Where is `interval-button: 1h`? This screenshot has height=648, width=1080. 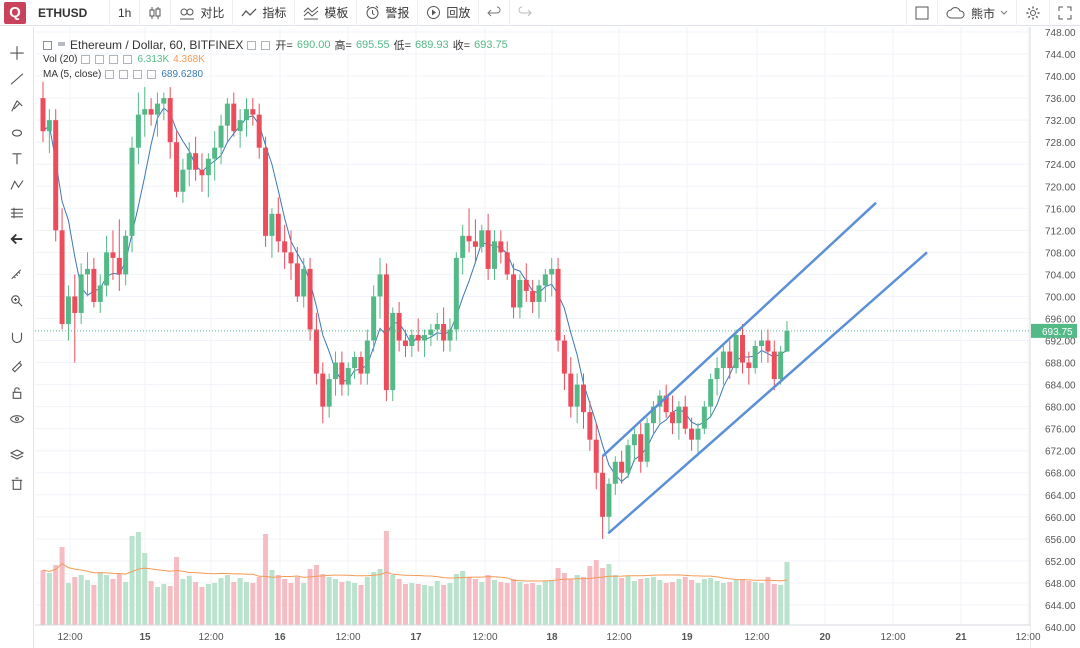
interval-button: 1h is located at coordinates (125, 13).